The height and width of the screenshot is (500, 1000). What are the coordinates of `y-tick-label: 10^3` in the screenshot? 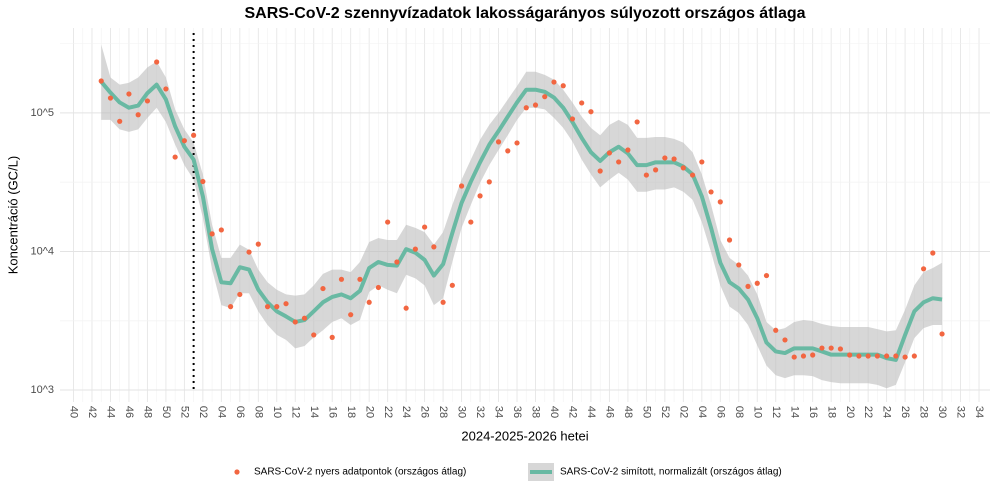 It's located at (42, 390).